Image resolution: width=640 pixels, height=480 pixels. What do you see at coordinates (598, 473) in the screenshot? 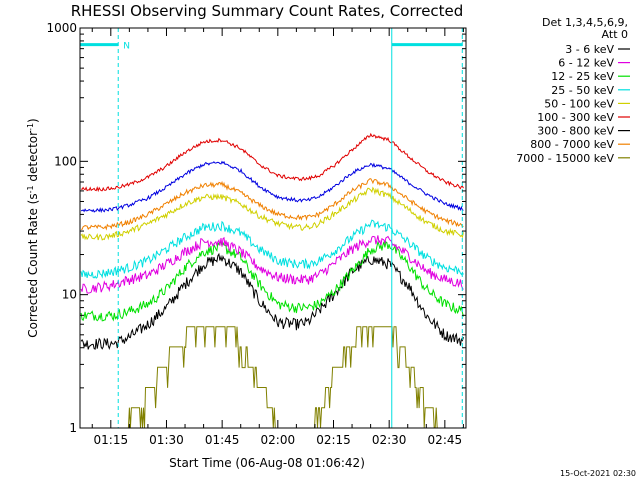
I see `footer-timestamp: 15-Oct-2021 02:30` at bounding box center [598, 473].